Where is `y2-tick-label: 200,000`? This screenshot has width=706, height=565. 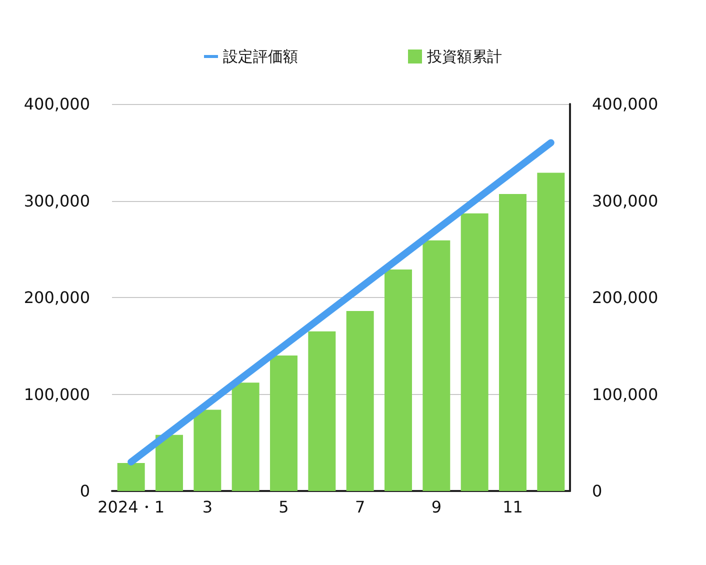 y2-tick-label: 200,000 is located at coordinates (625, 297).